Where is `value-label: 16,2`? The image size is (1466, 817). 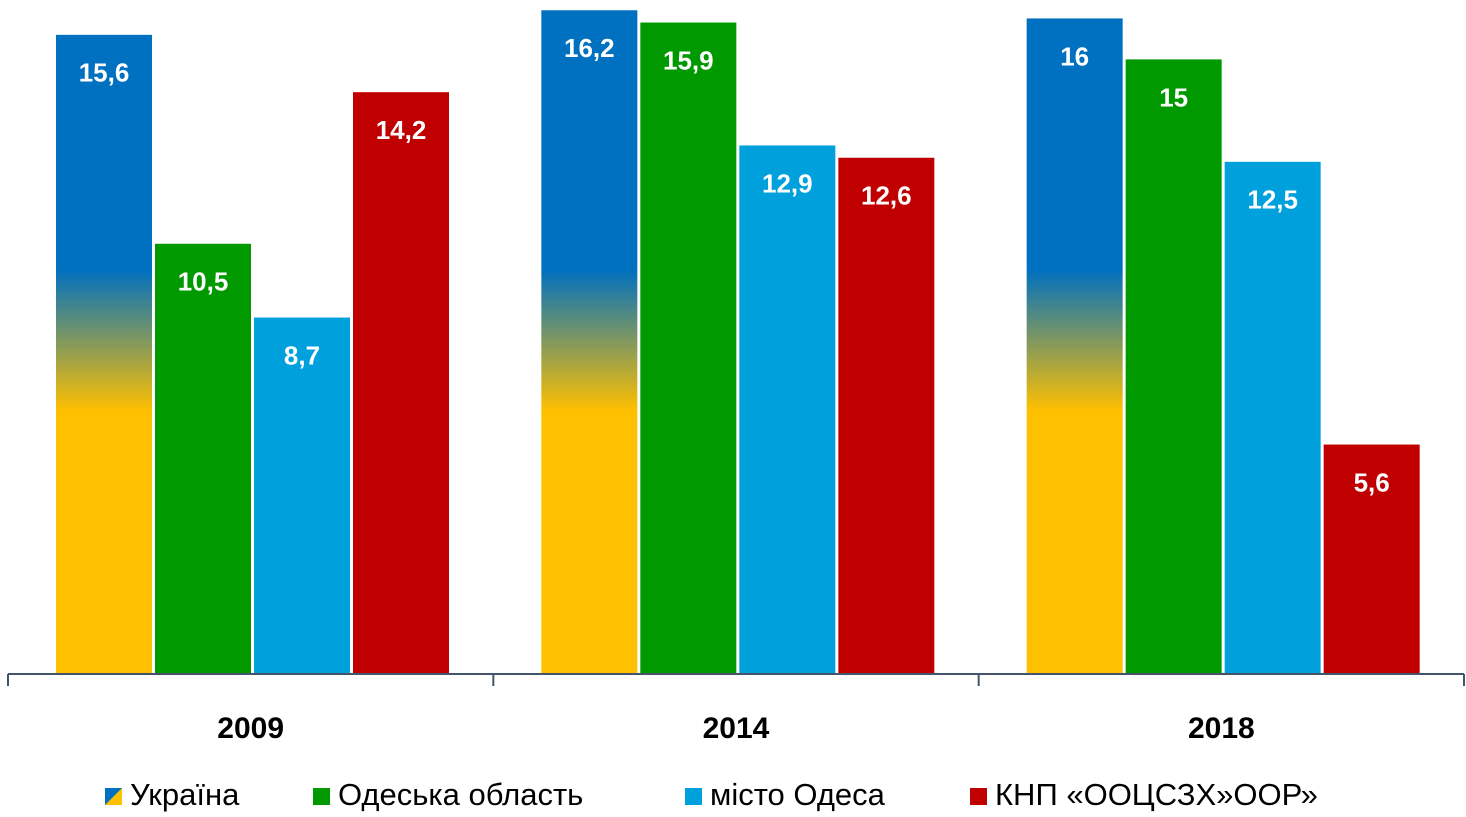 value-label: 16,2 is located at coordinates (589, 48).